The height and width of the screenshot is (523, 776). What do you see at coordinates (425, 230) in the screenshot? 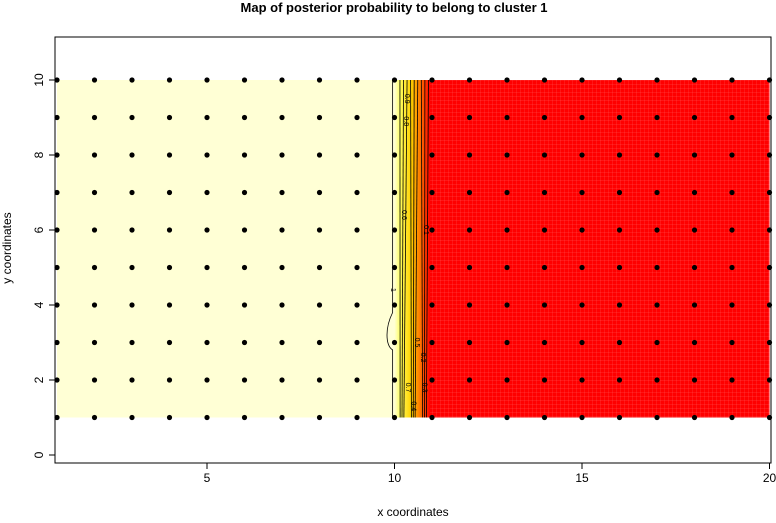
I see `contour-label: 0.1` at bounding box center [425, 230].